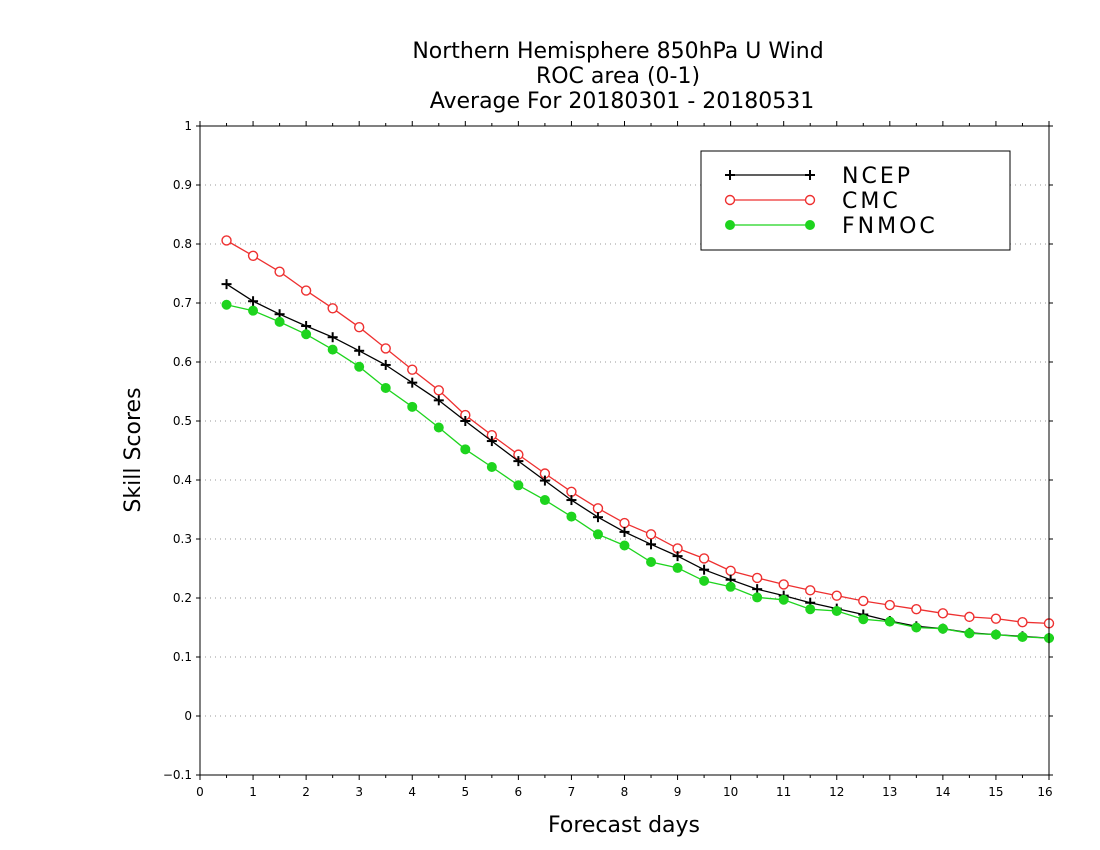 This screenshot has width=1100, height=850. I want to click on title-line-2: ROC area (0-1), so click(618, 76).